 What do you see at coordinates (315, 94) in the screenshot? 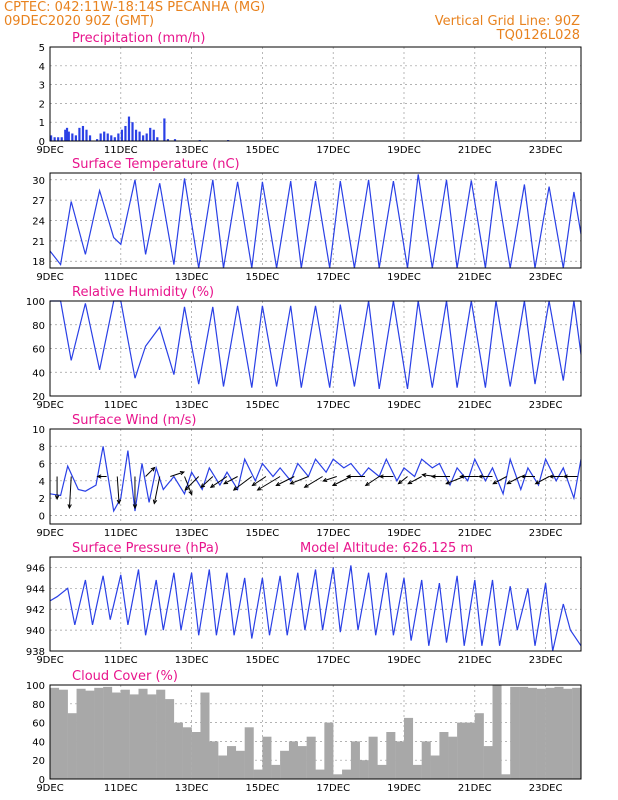
I see `panel-1-frame` at bounding box center [315, 94].